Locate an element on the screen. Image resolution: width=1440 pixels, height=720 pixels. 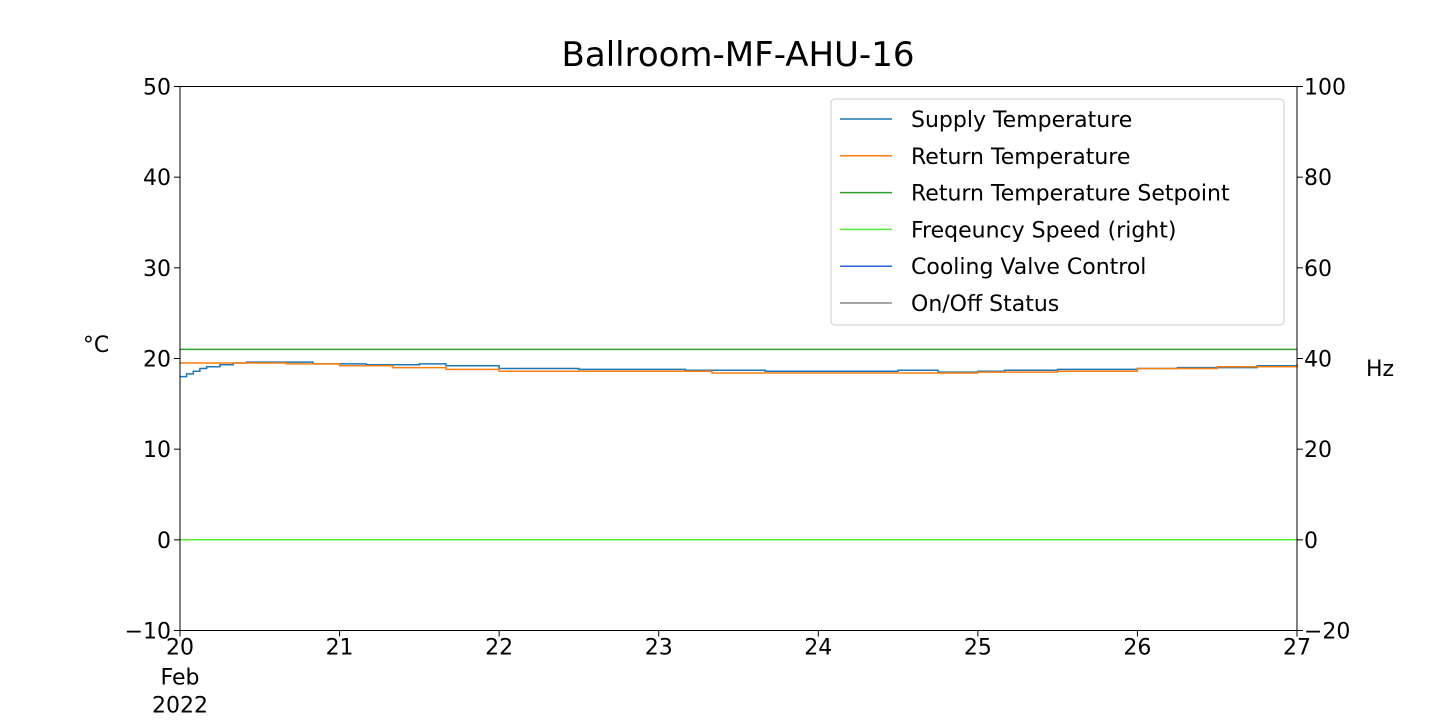
x-tick-sublabel: 2022 is located at coordinates (180, 706).